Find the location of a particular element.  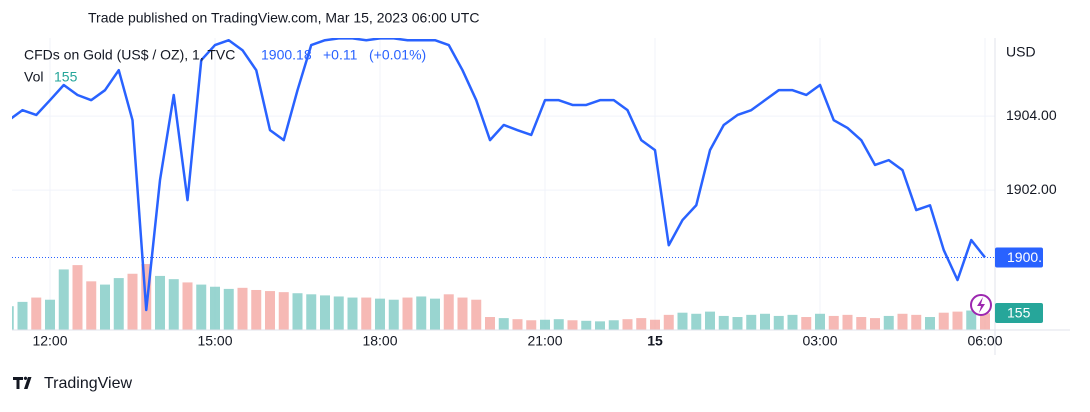

legend-symbol: CFDs on Gold (US$ / OZ), 1, TVC is located at coordinates (129, 55).